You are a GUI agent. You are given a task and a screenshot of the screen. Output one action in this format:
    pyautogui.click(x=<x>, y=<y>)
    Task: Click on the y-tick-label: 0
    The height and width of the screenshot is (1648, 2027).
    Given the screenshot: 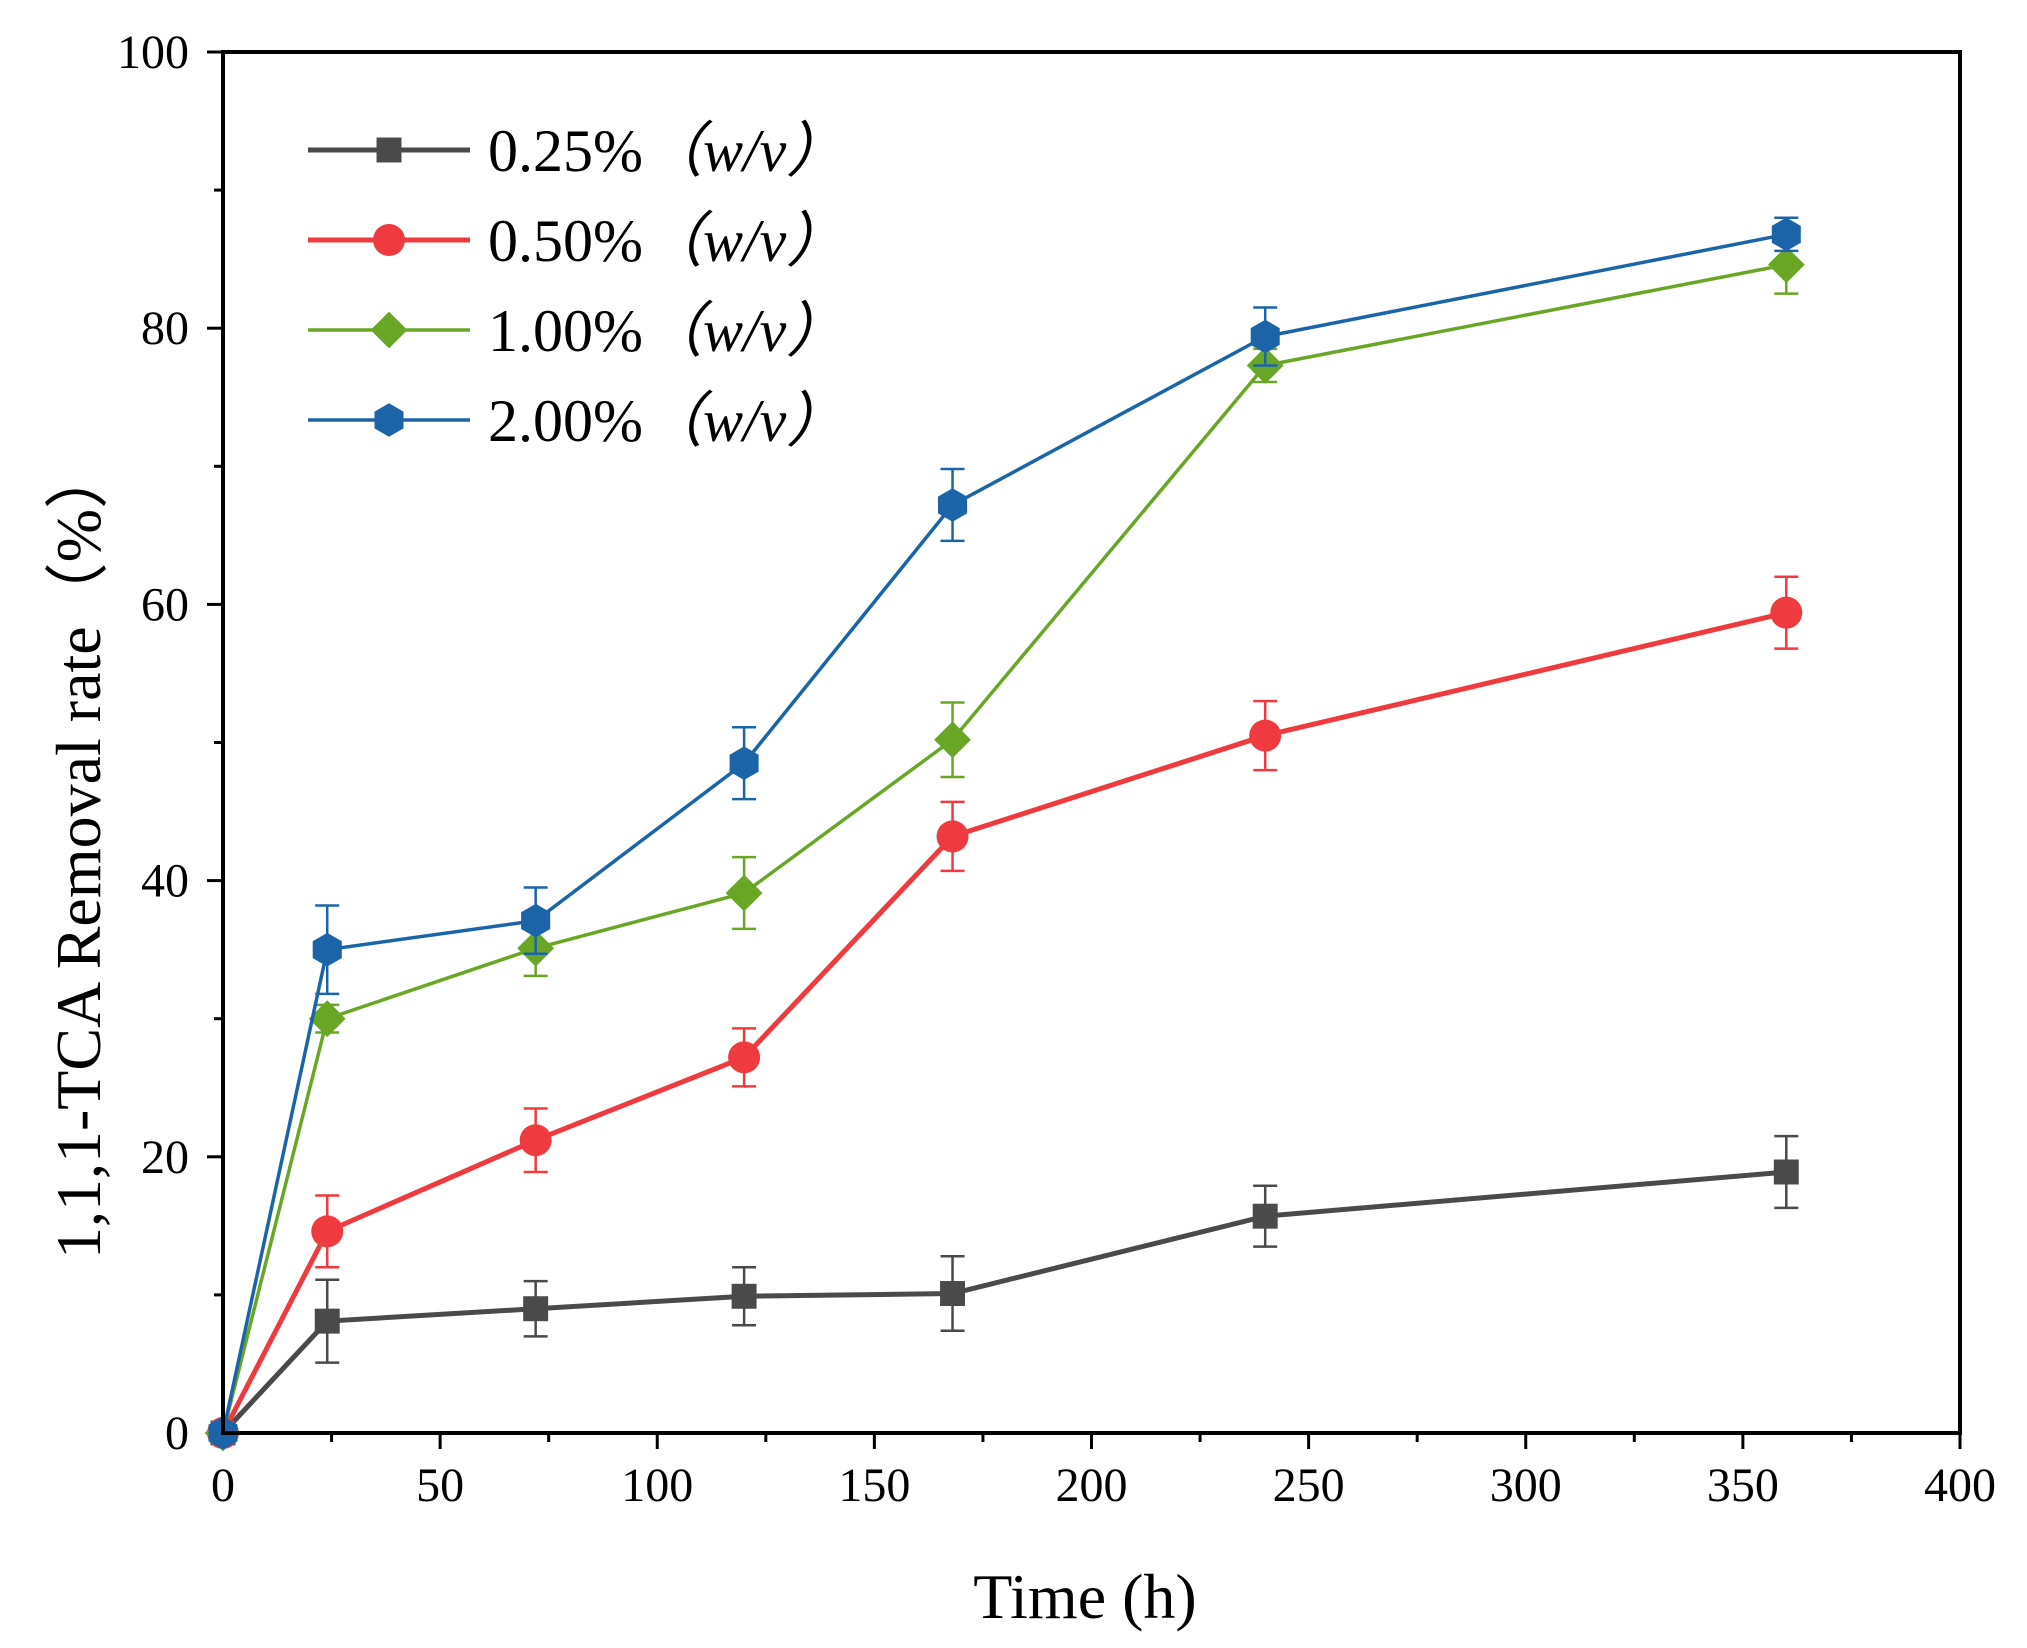 What is the action you would take?
    pyautogui.click(x=177, y=1433)
    